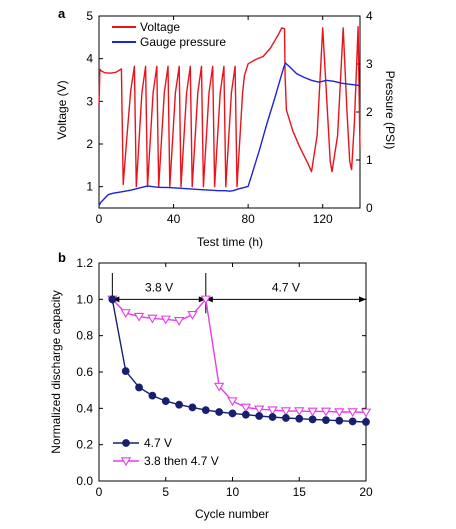 This screenshot has height=529, width=456. What do you see at coordinates (89, 101) in the screenshot?
I see `panel-a-ytick-label: 3` at bounding box center [89, 101].